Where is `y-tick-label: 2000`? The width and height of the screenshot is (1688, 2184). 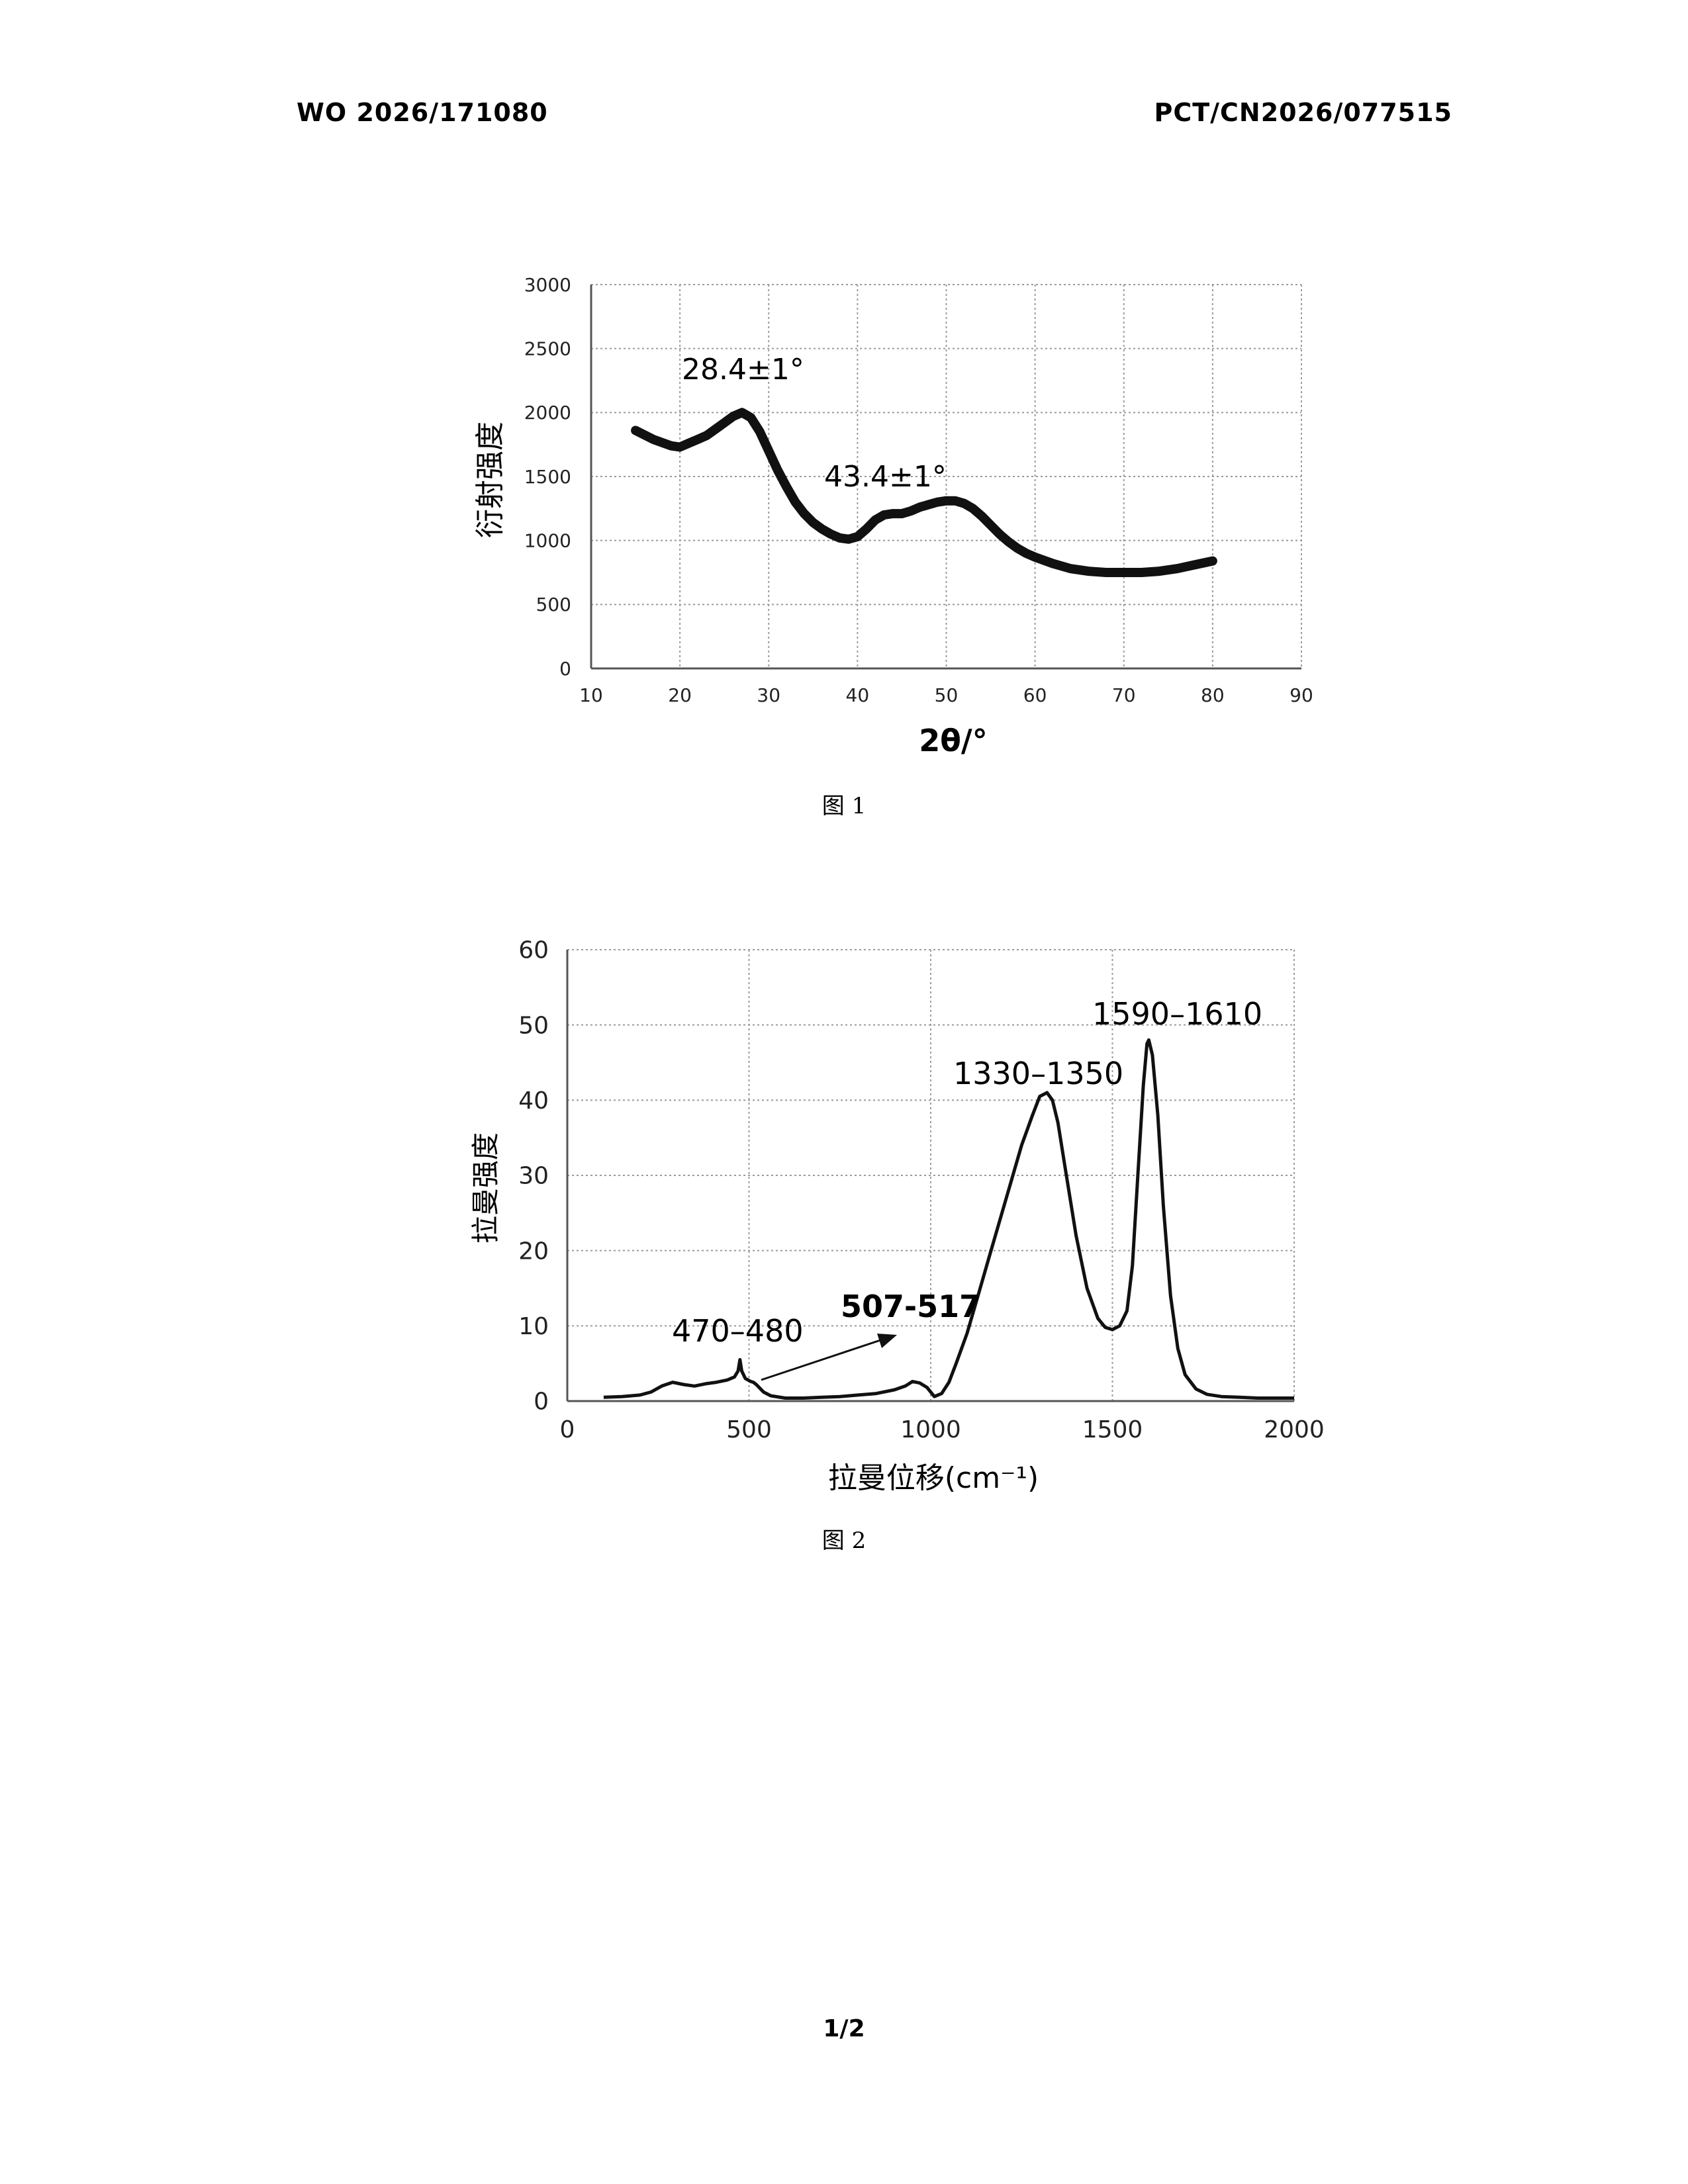 y-tick-label: 2000 is located at coordinates (547, 413).